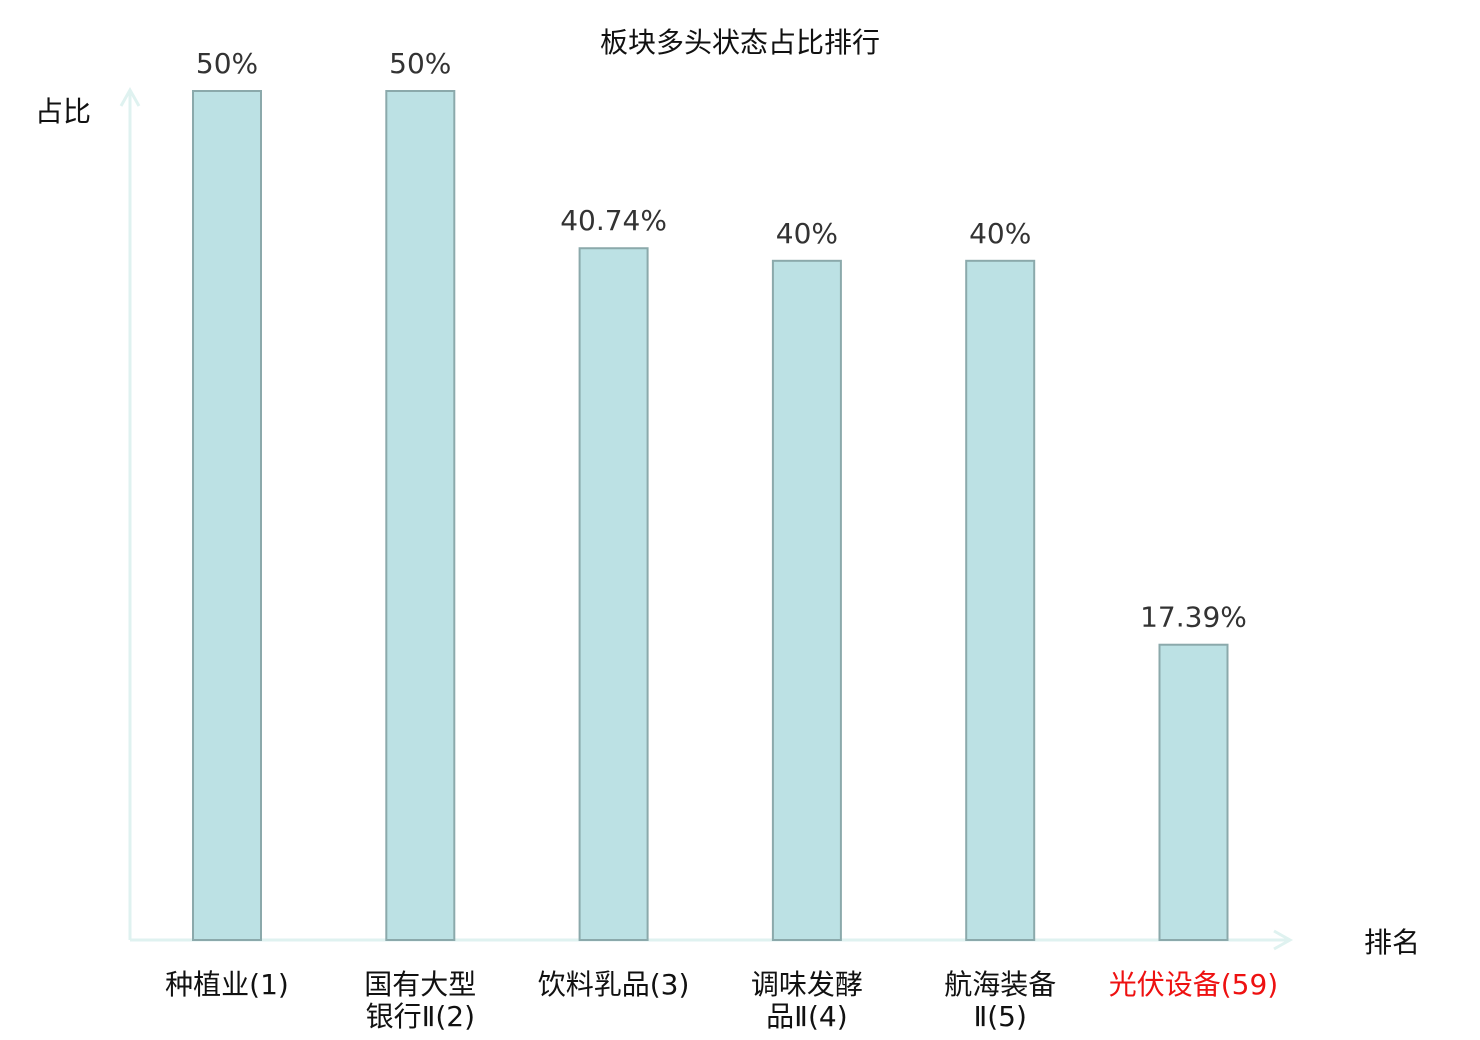 This screenshot has height=1040, width=1480. What do you see at coordinates (130, 96) in the screenshot?
I see `y-axis-arrow-icon` at bounding box center [130, 96].